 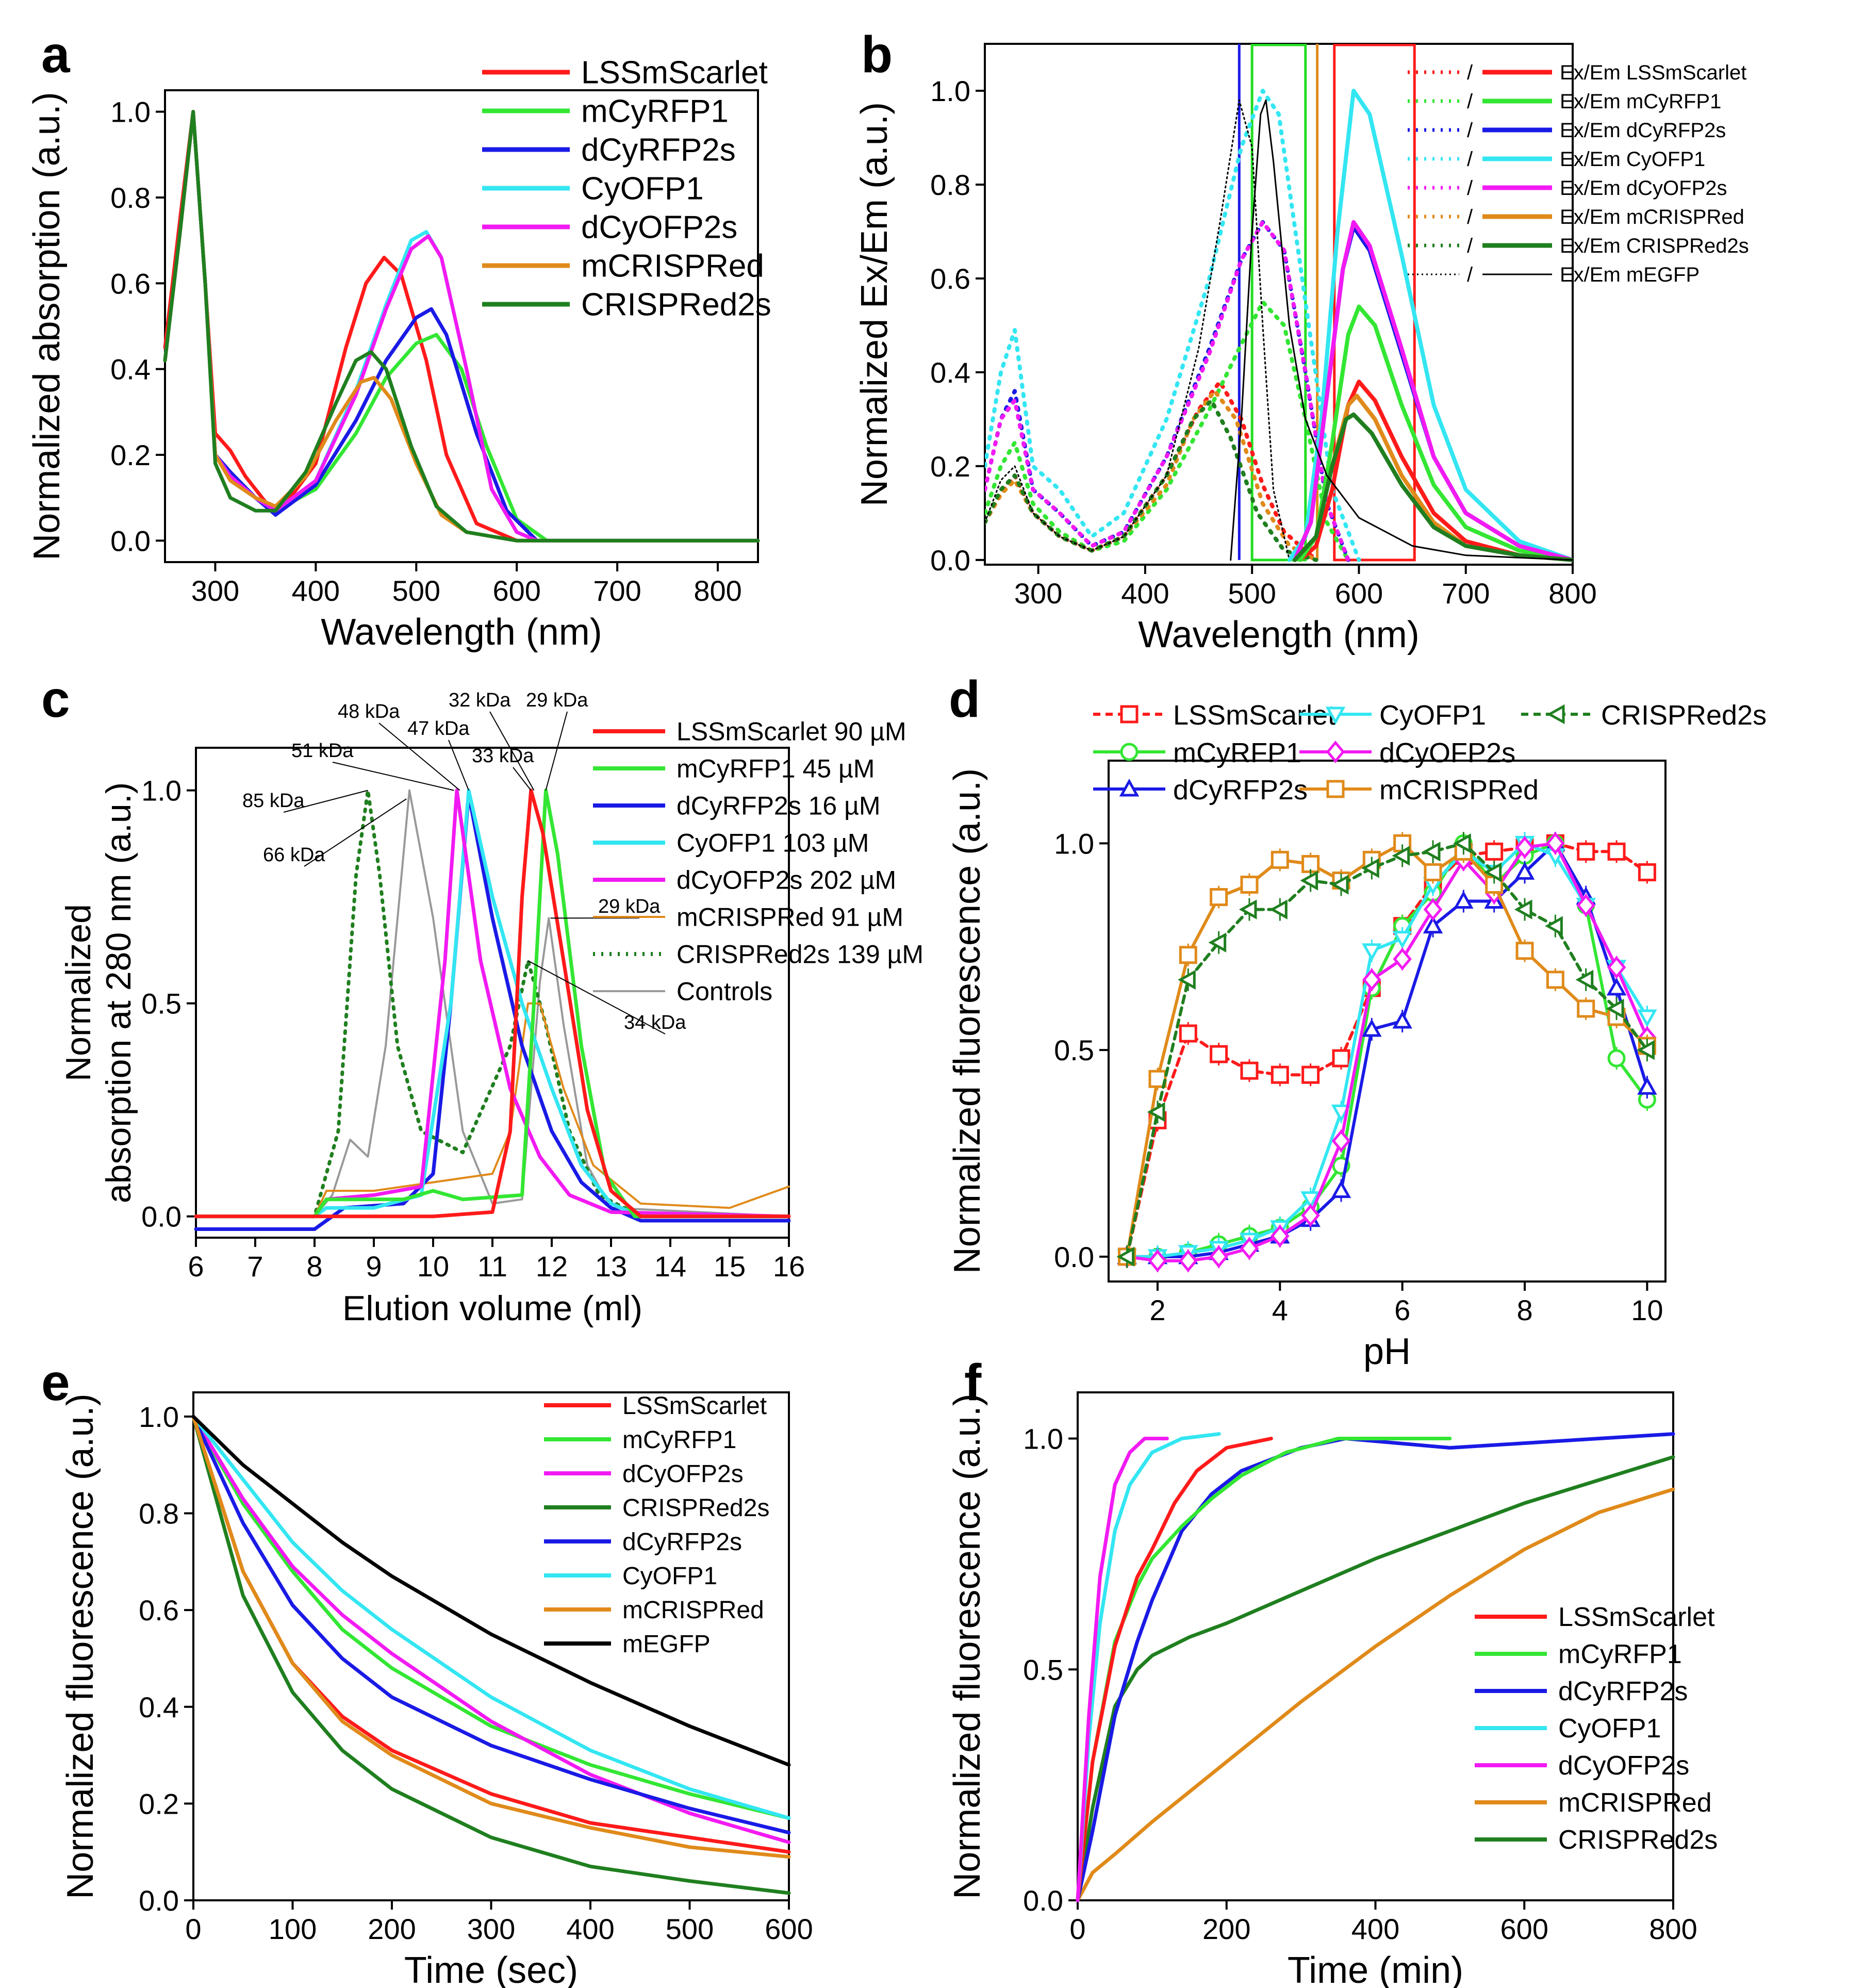 I want to click on y-tick-label-d: 0.5, so click(x=1074, y=1050).